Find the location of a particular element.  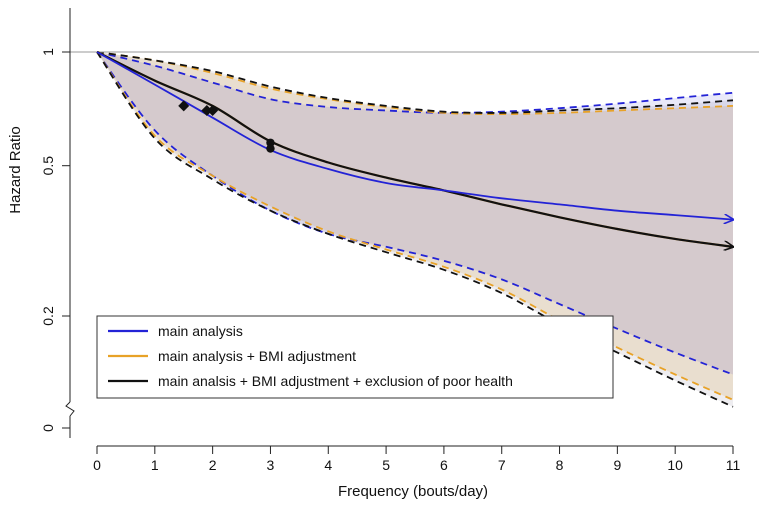

x-tick-label: 11 is located at coordinates (733, 465).